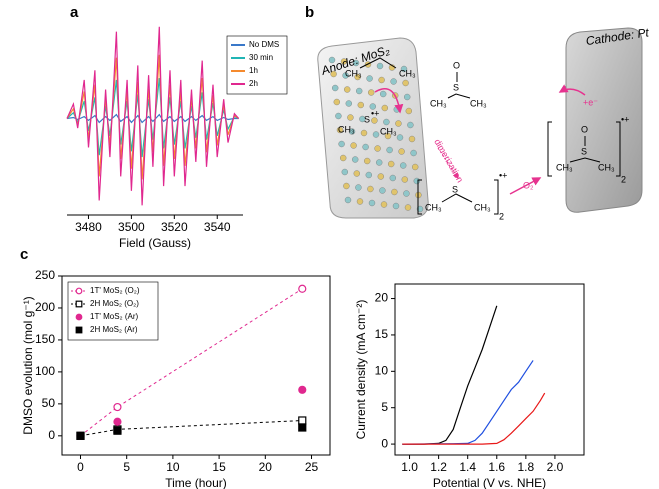 The width and height of the screenshot is (659, 489). I want to click on y-tick-label: 50, so click(49, 403).